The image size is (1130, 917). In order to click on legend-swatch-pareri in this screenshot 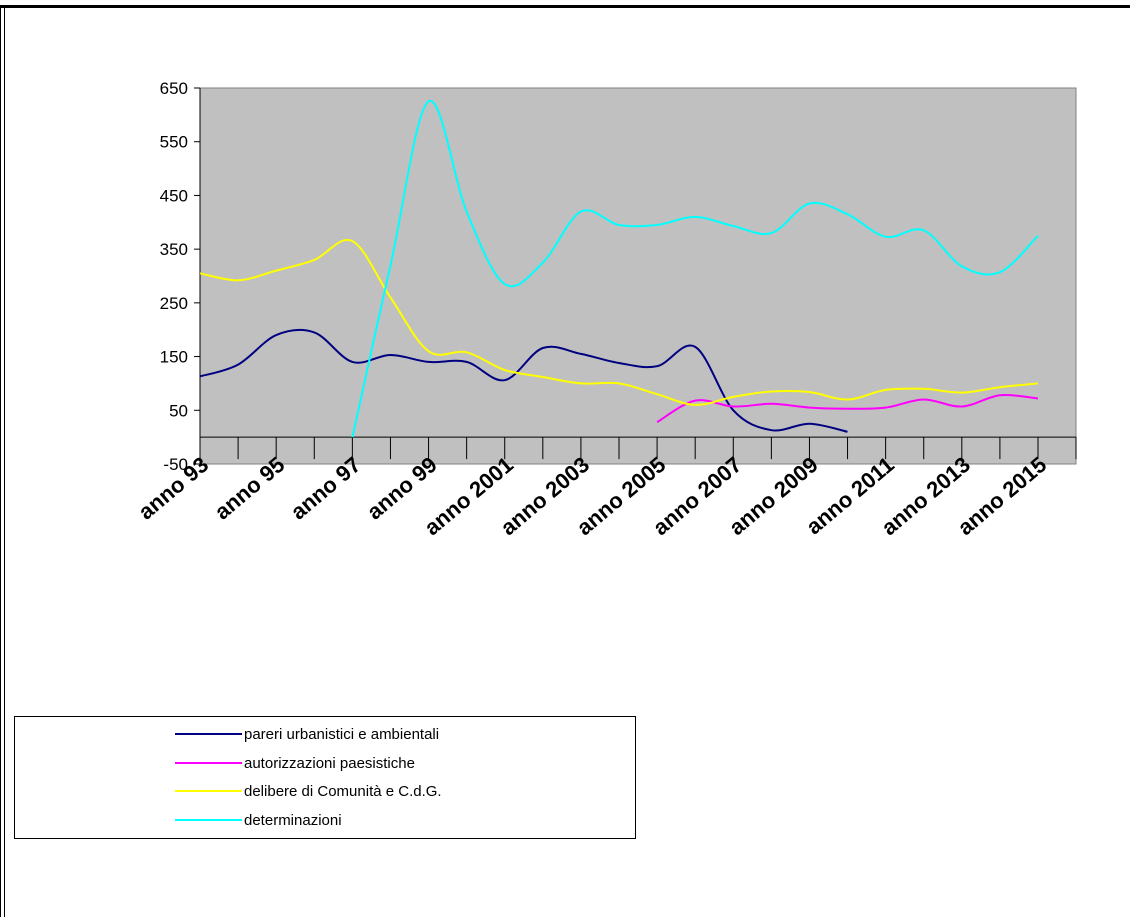, I will do `click(208, 734)`.